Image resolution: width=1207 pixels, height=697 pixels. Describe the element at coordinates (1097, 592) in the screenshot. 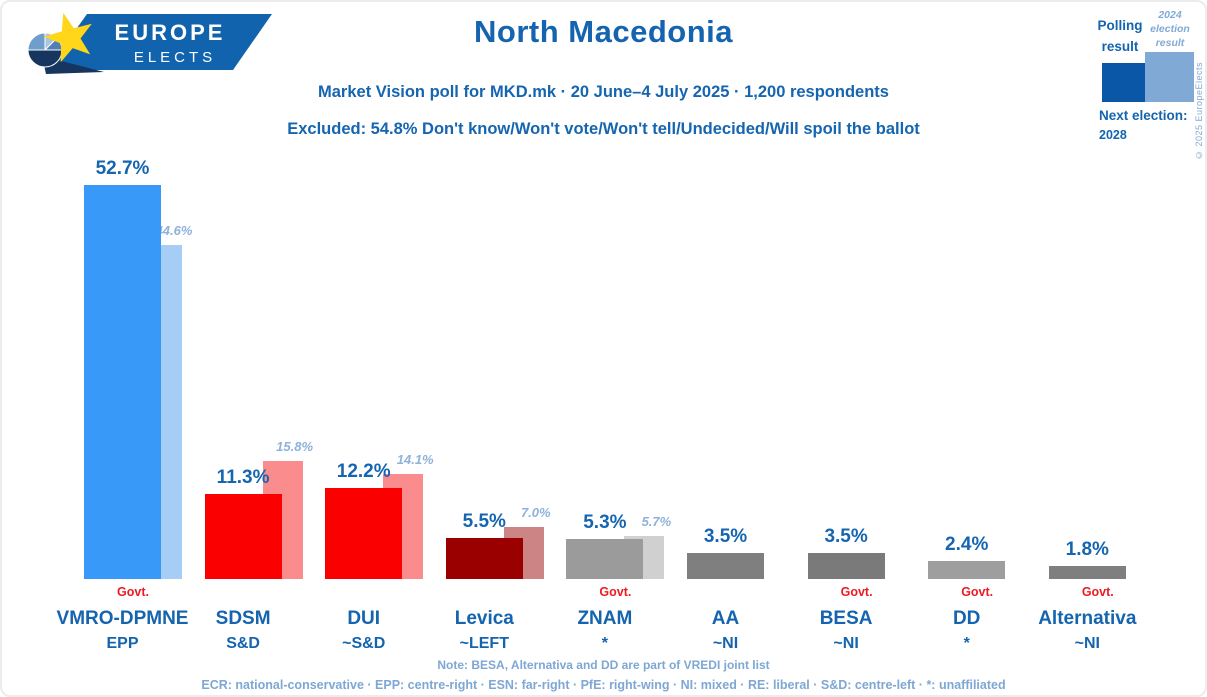

I see `govt-badge-alternativa: Govt.` at that location.